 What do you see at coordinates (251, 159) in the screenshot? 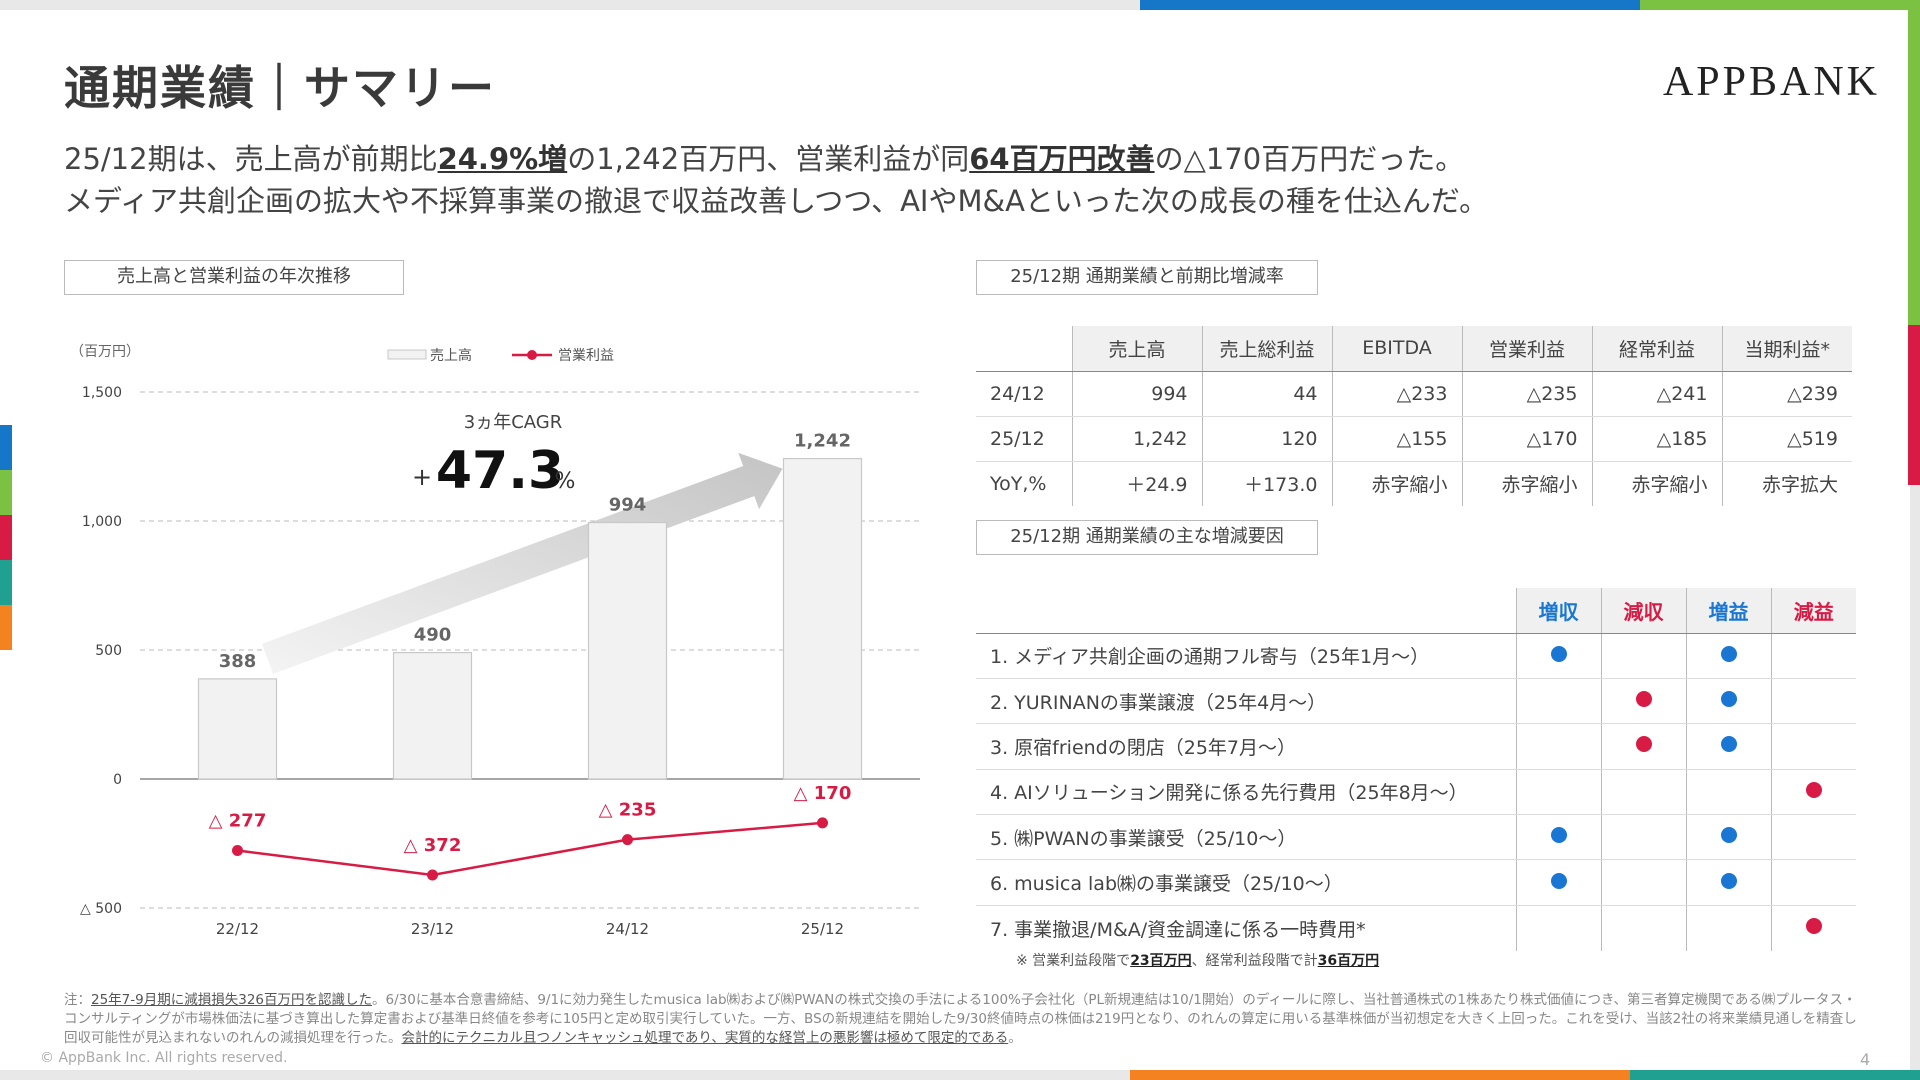
I see `summary-line1-part-a: 25/12期は、売上高が前期比` at bounding box center [251, 159].